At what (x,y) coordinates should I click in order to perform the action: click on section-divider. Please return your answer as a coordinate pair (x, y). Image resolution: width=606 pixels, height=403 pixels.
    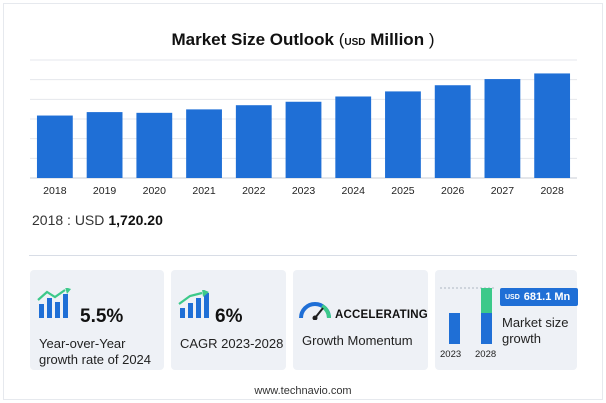
    Looking at the image, I should click on (303, 255).